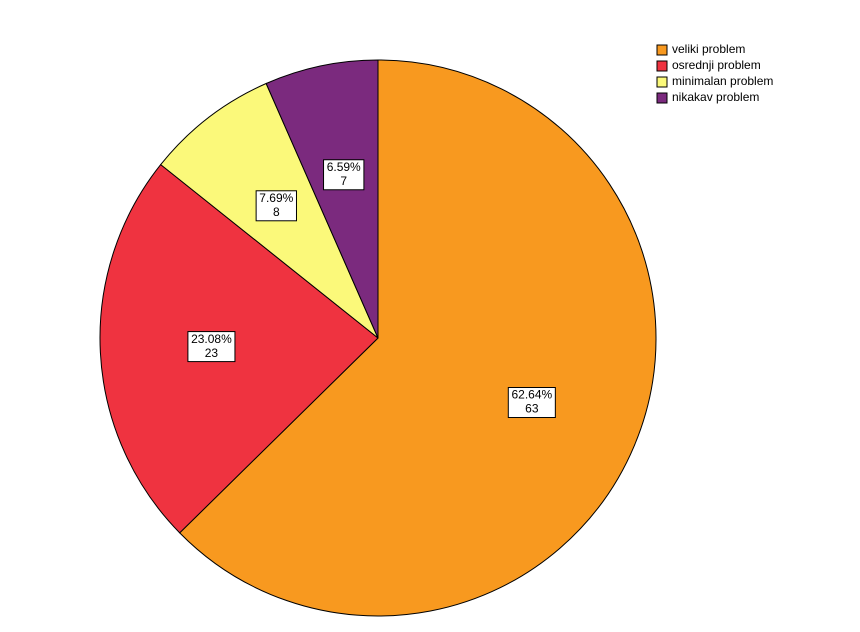 The width and height of the screenshot is (860, 632). I want to click on legend-label: osrednji problem, so click(716, 65).